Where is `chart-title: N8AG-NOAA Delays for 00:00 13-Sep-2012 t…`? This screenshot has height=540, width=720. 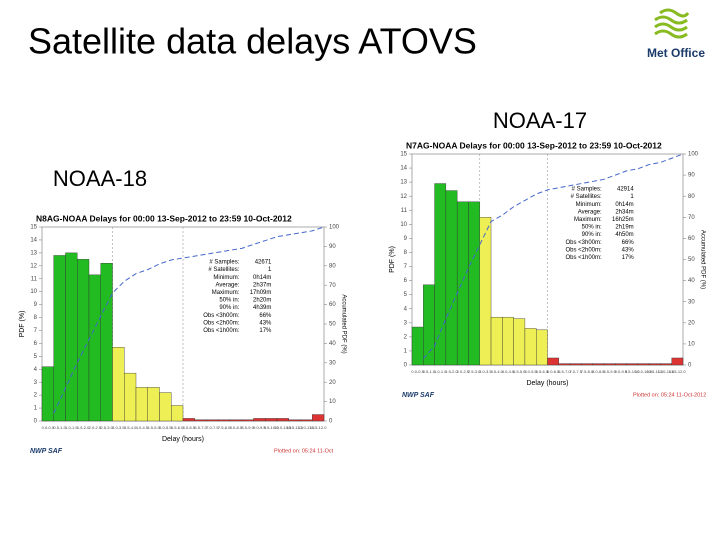 chart-title: N8AG-NOAA Delays for 00:00 13-Sep-2012 t… is located at coordinates (164, 218).